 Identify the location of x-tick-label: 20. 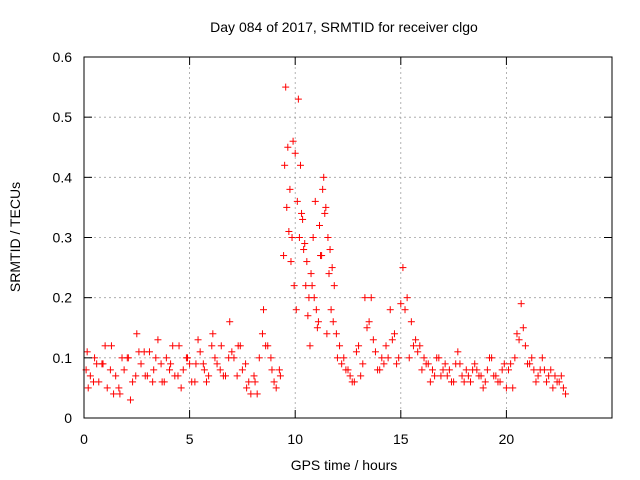
(507, 439).